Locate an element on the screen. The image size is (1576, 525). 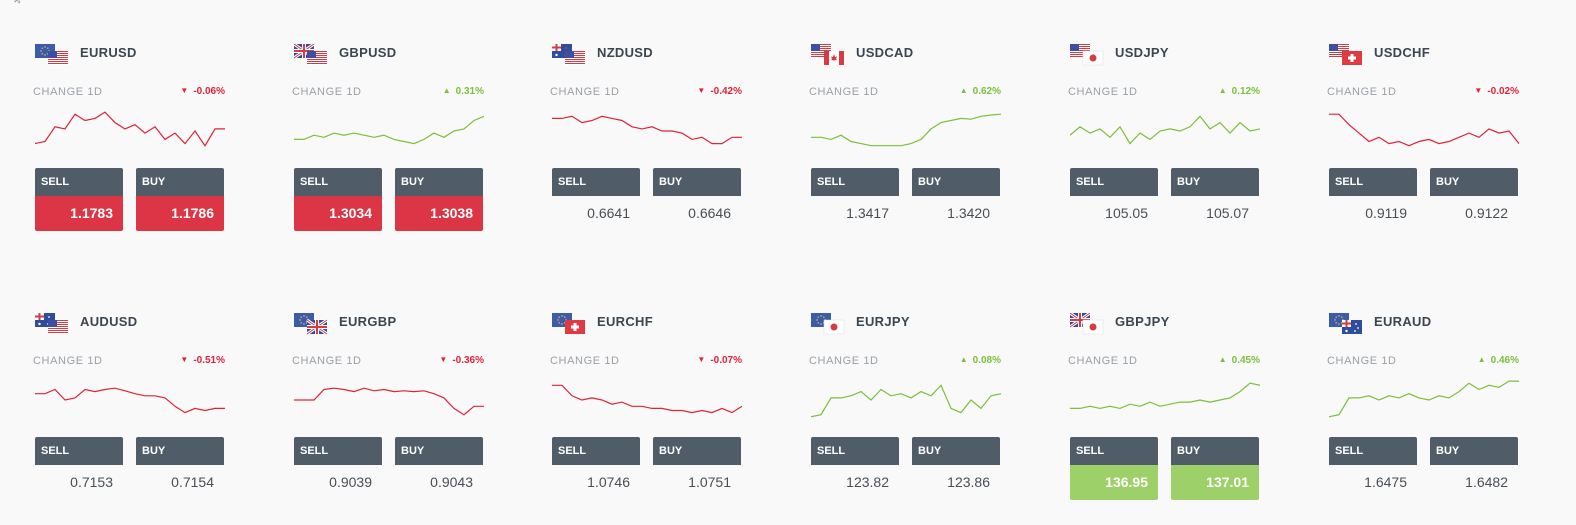
sell-button: SELL 1.6475 is located at coordinates (1373, 468).